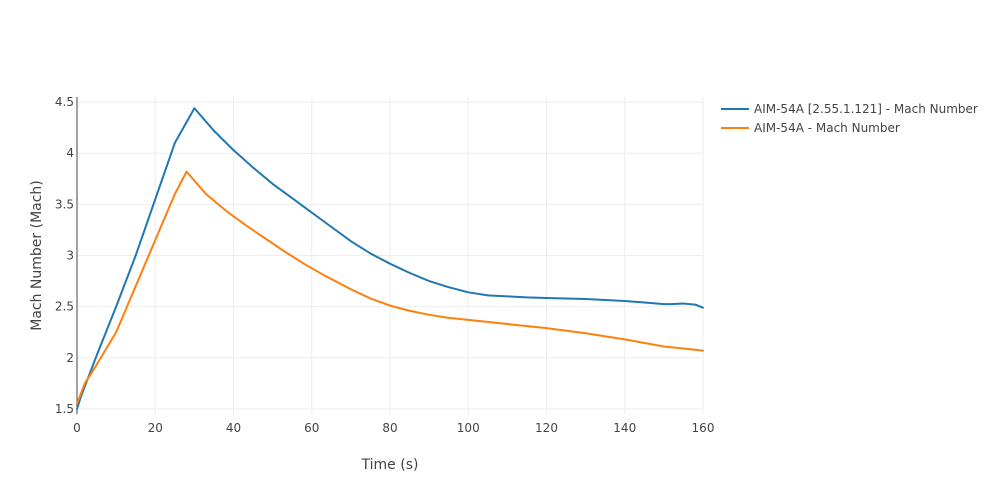  I want to click on y-tick-label: 1.5, so click(64, 409).